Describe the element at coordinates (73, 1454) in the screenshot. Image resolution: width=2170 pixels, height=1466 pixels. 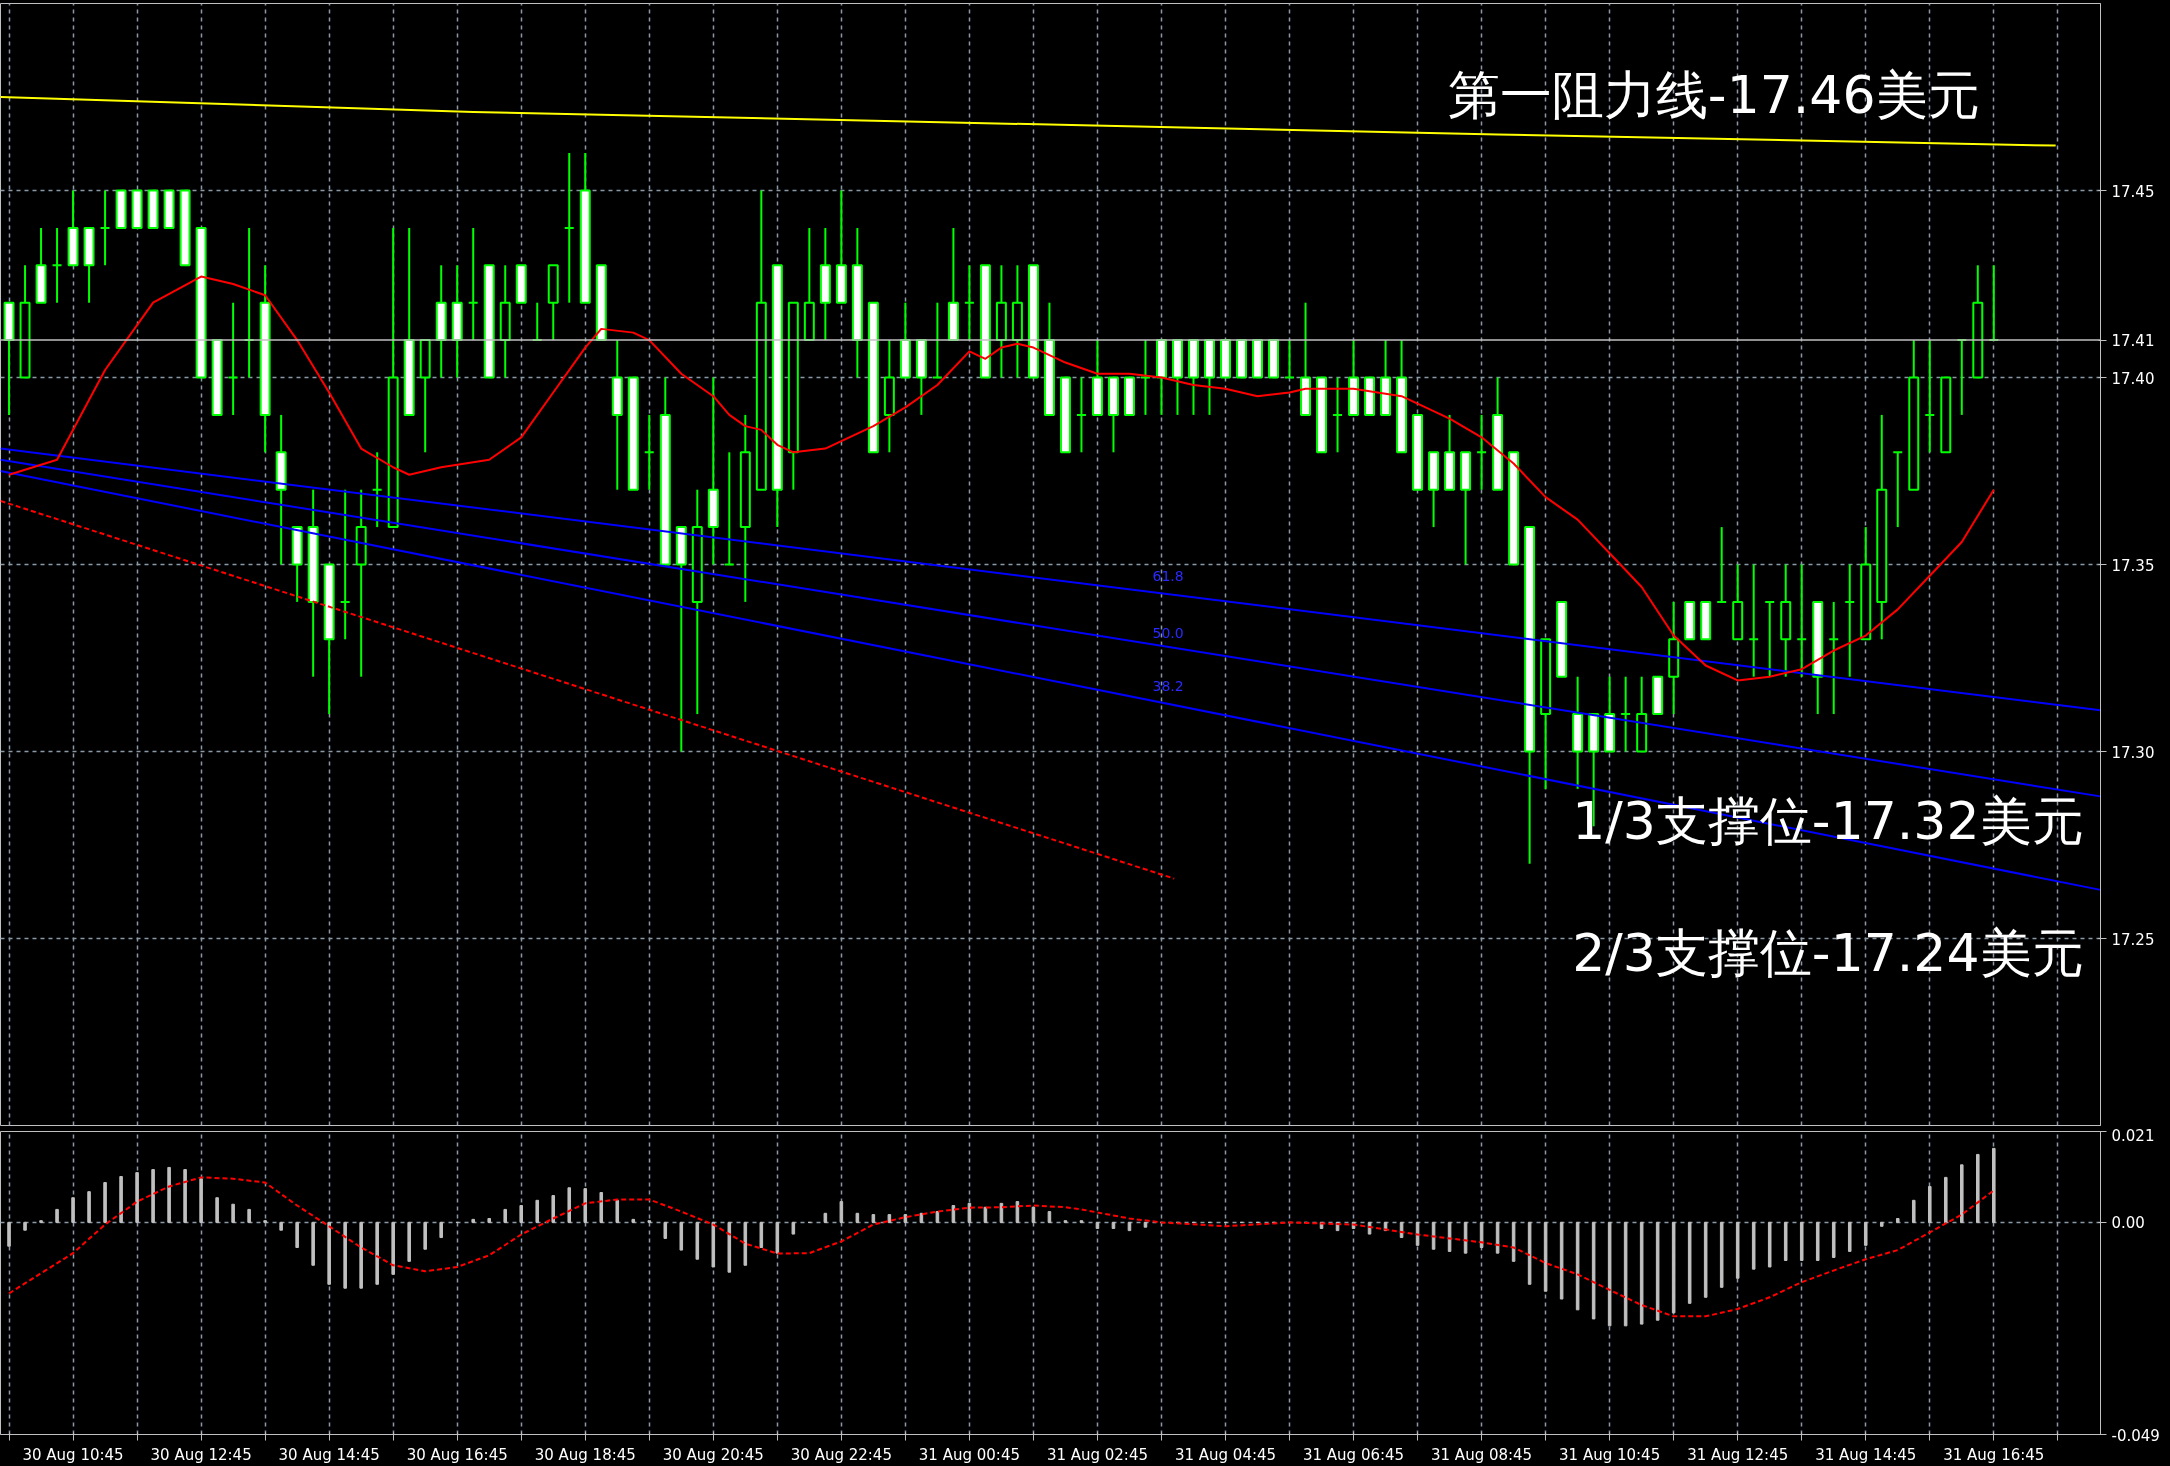
I see `x-tick-label: 30 Aug 10:45` at that location.